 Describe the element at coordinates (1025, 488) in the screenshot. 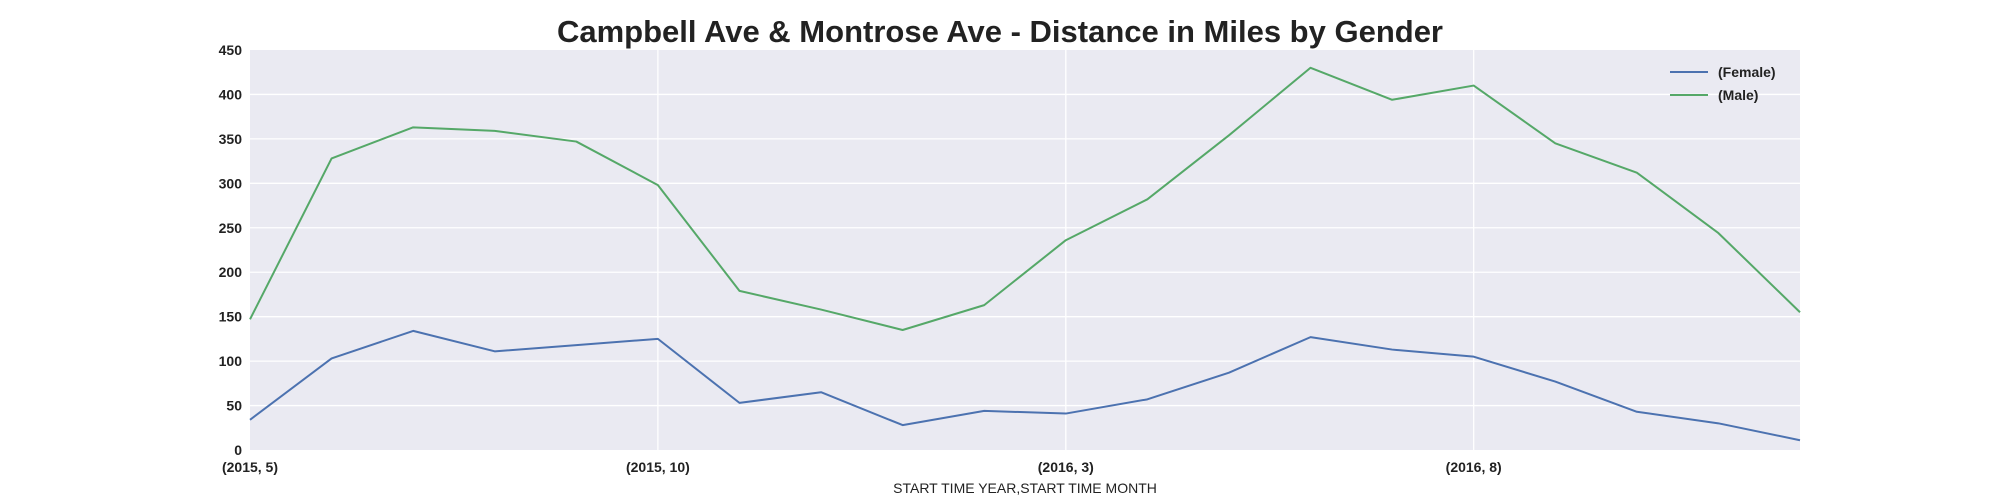

I see `x-axis-label: START TIME YEAR,START TIME MONTH` at that location.